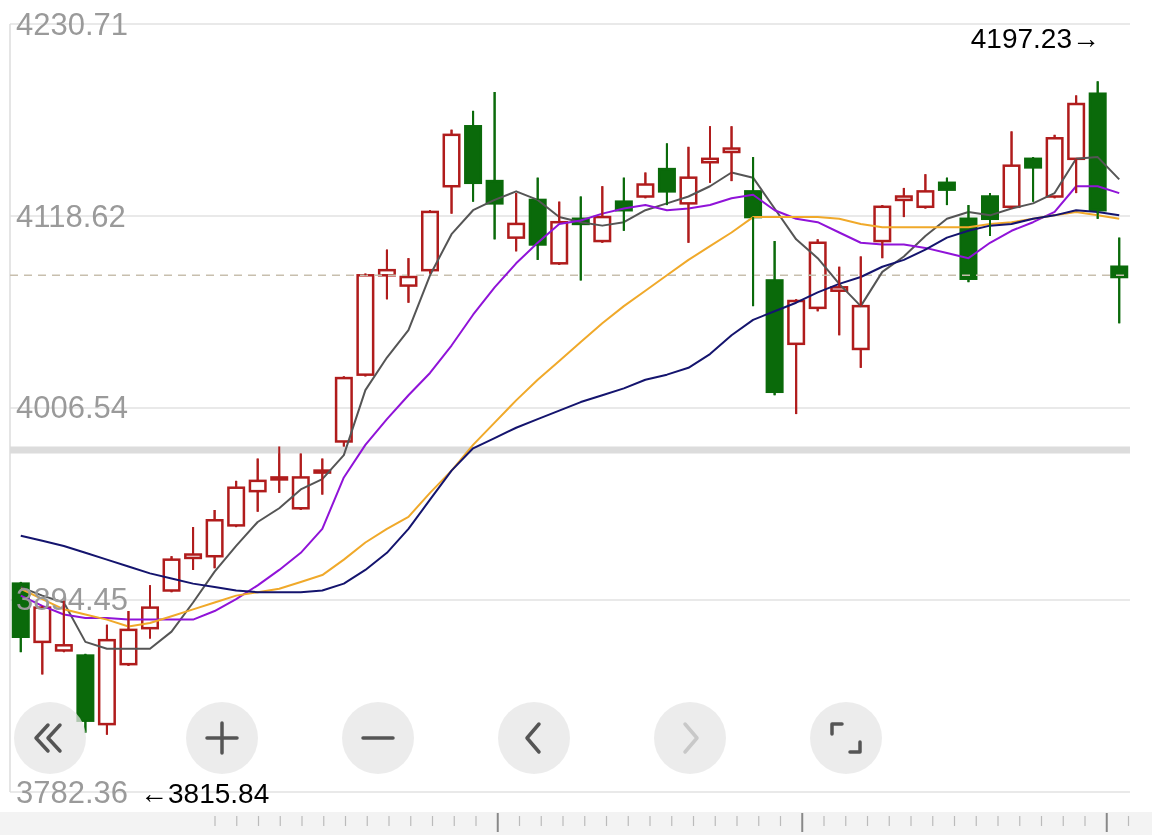 The image size is (1152, 835). Describe the element at coordinates (1035, 38) in the screenshot. I see `annotation: 4197.23→` at that location.